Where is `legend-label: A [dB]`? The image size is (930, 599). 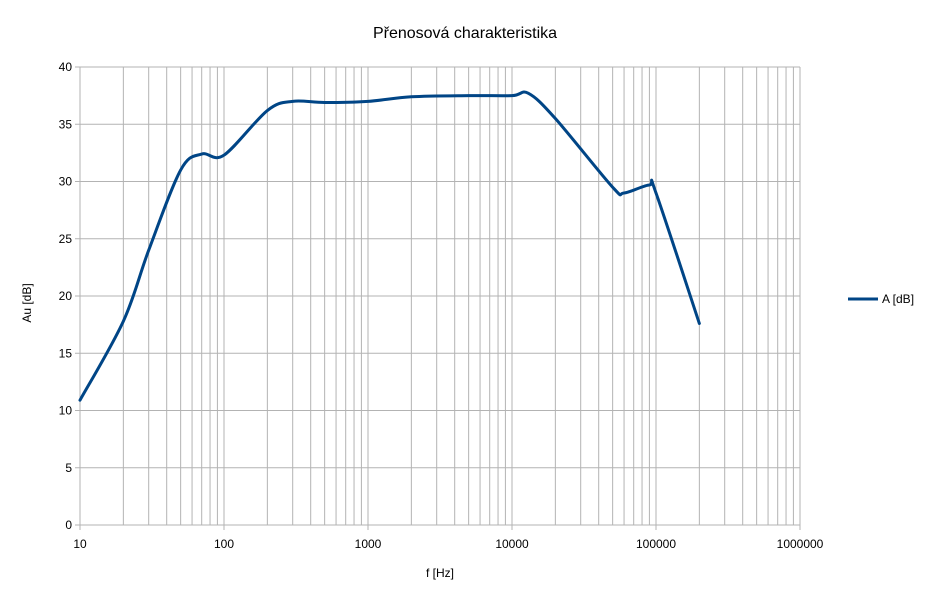 legend-label: A [dB] is located at coordinates (898, 299).